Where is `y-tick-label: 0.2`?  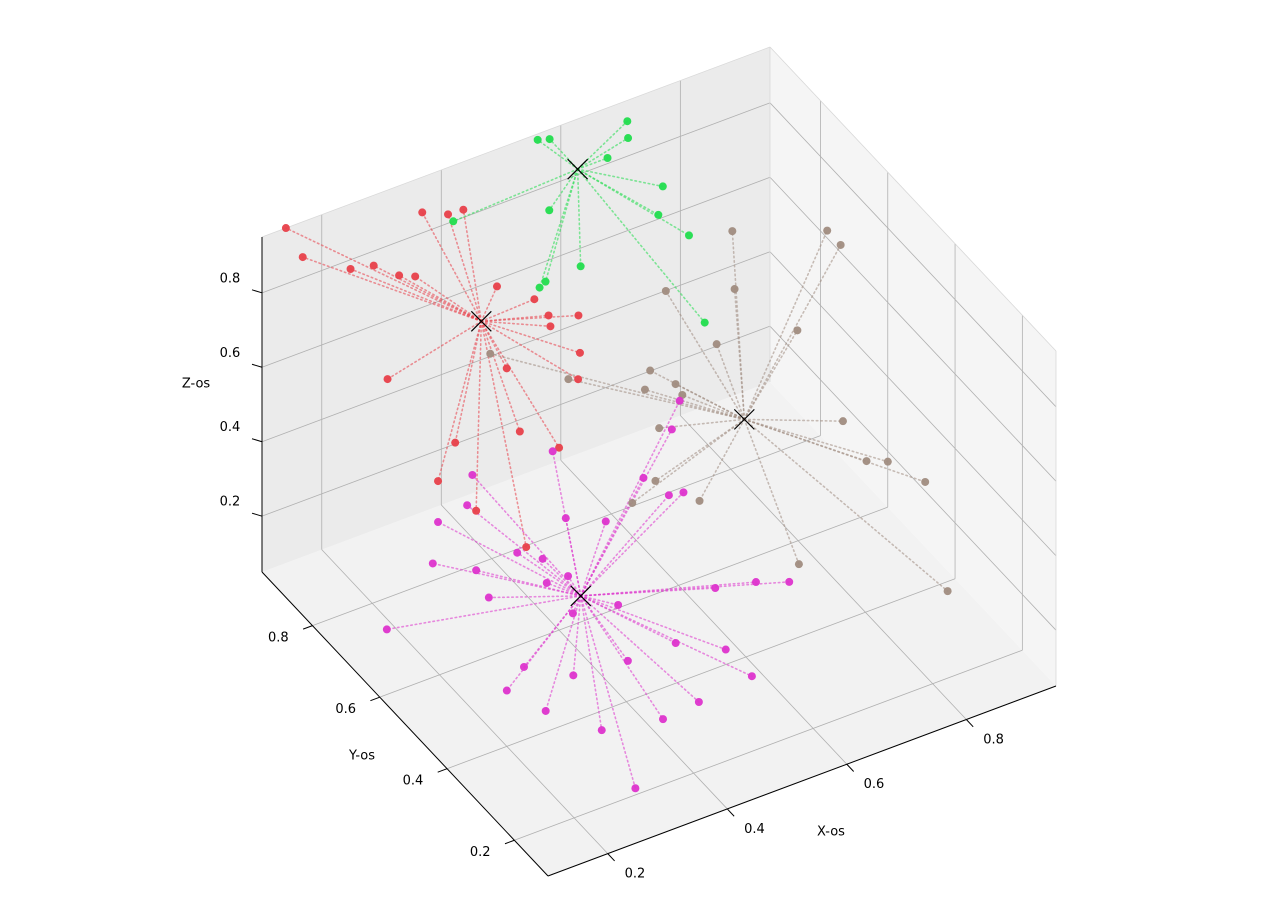 y-tick-label: 0.2 is located at coordinates (480, 852).